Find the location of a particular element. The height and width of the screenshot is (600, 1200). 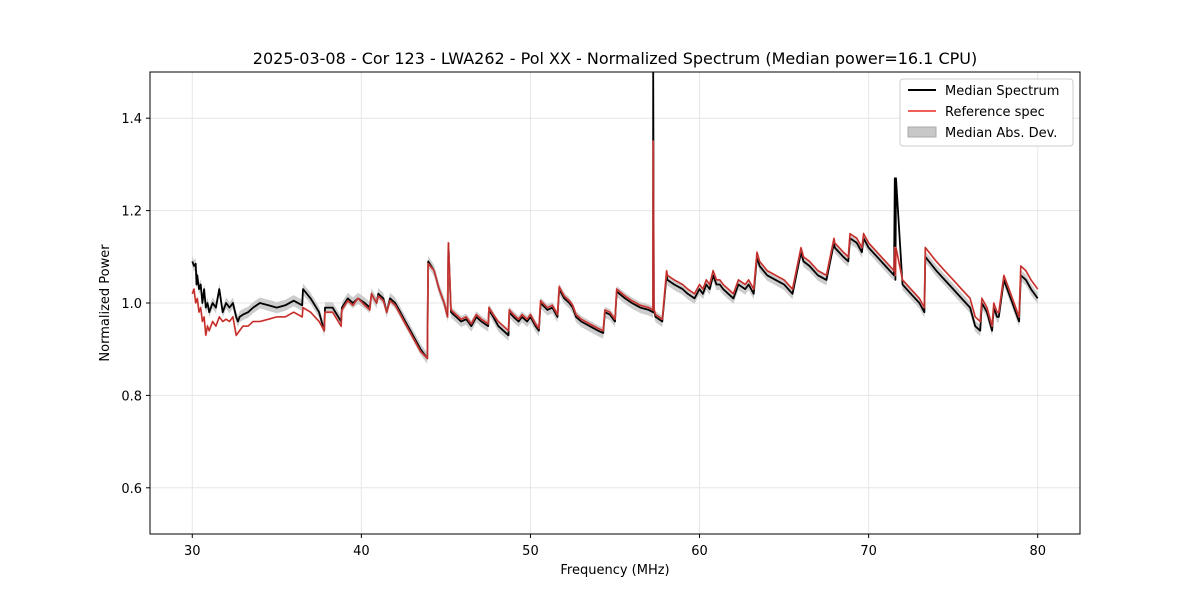

y-tick-label: 1.2 is located at coordinates (131, 212).